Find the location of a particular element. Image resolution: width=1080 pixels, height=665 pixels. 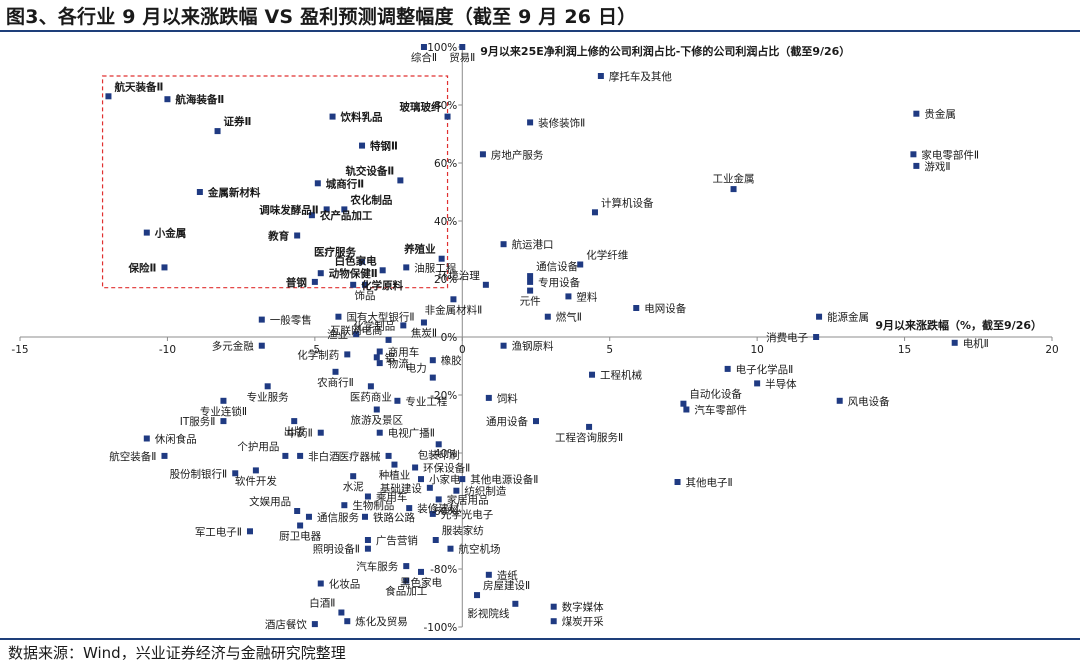

data-label: 基础建设 is located at coordinates (401, 488).